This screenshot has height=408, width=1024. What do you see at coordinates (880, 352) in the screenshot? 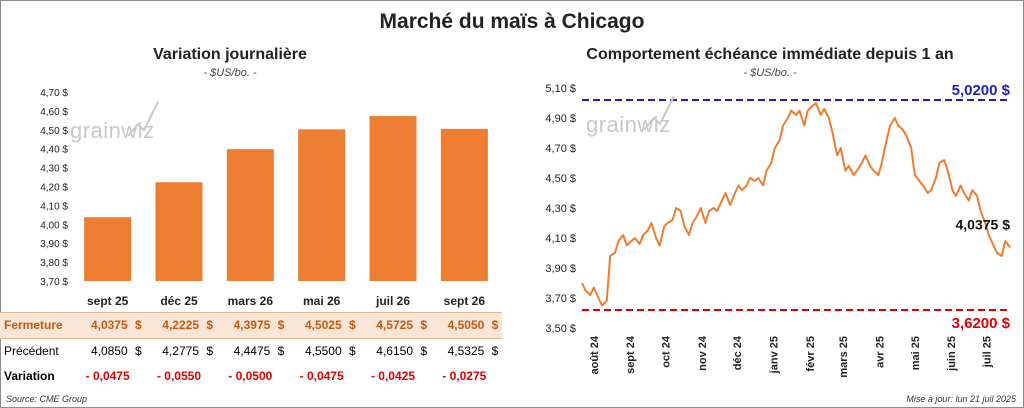
I see `x-tick-label: avr 25` at bounding box center [880, 352].